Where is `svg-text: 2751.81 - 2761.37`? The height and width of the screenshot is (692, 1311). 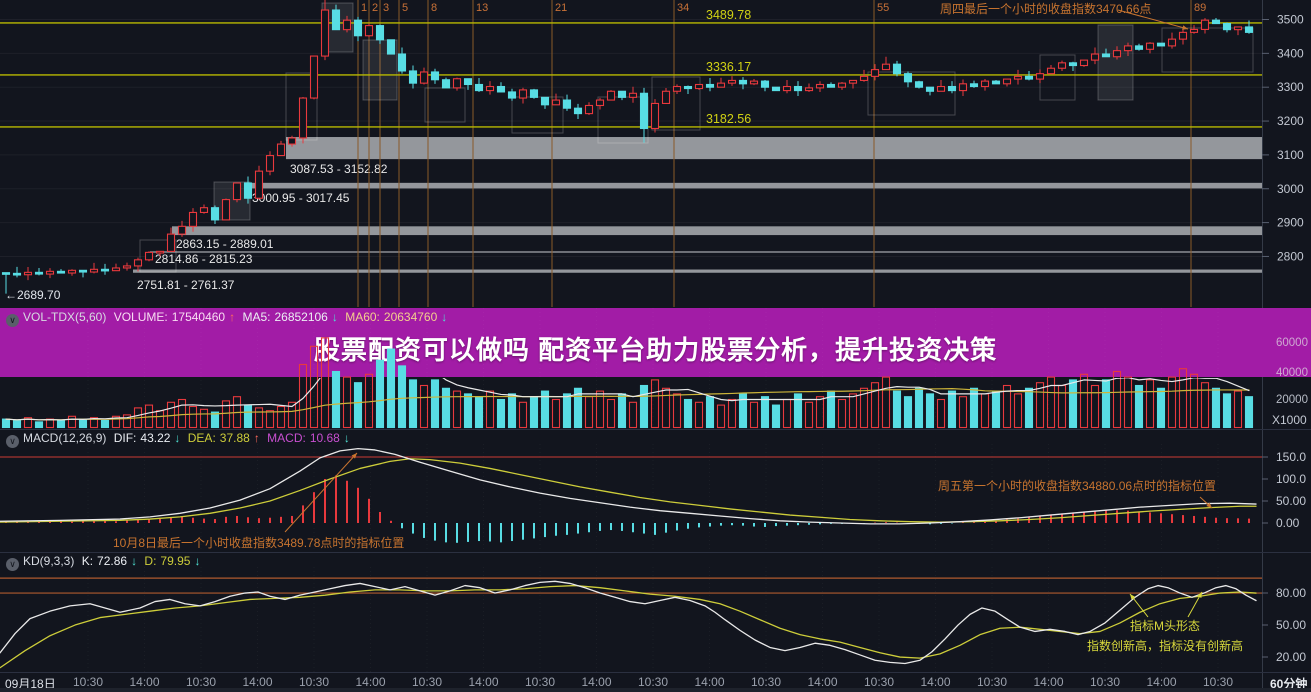
svg-text: 2751.81 - 2761.37 is located at coordinates (186, 285).